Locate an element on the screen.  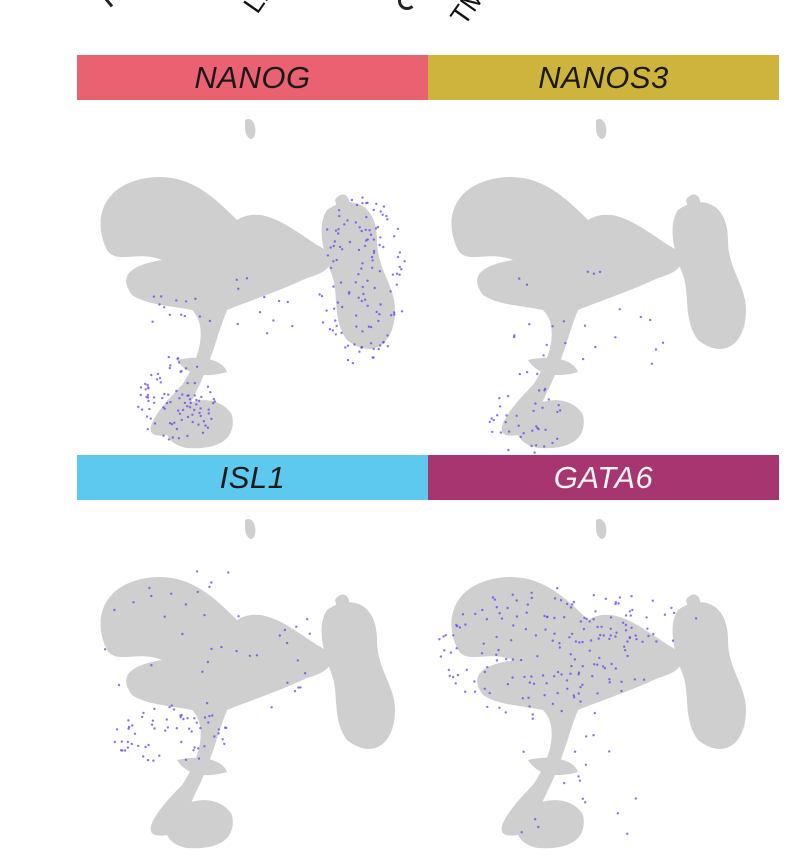
gene-label: NANOG is located at coordinates (252, 77).